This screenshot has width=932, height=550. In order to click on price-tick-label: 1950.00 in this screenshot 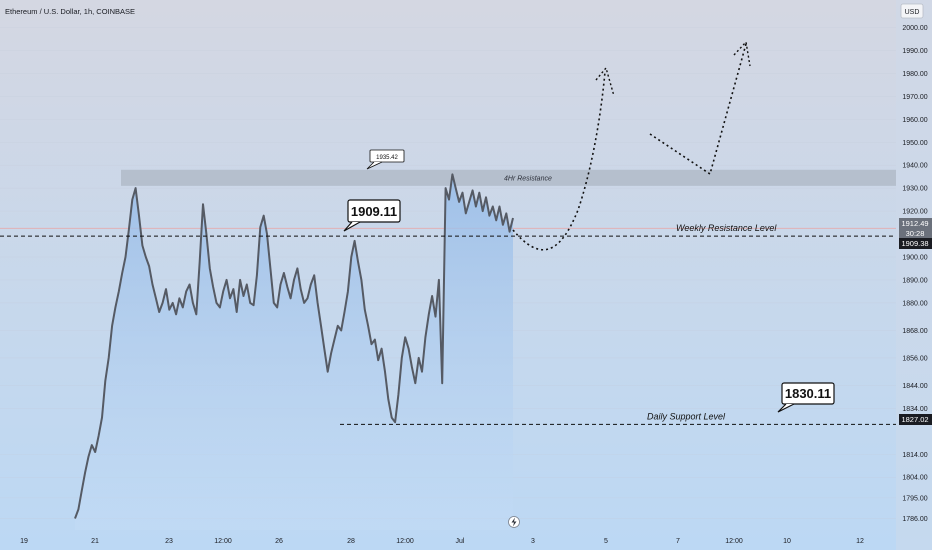, I will do `click(914, 143)`.